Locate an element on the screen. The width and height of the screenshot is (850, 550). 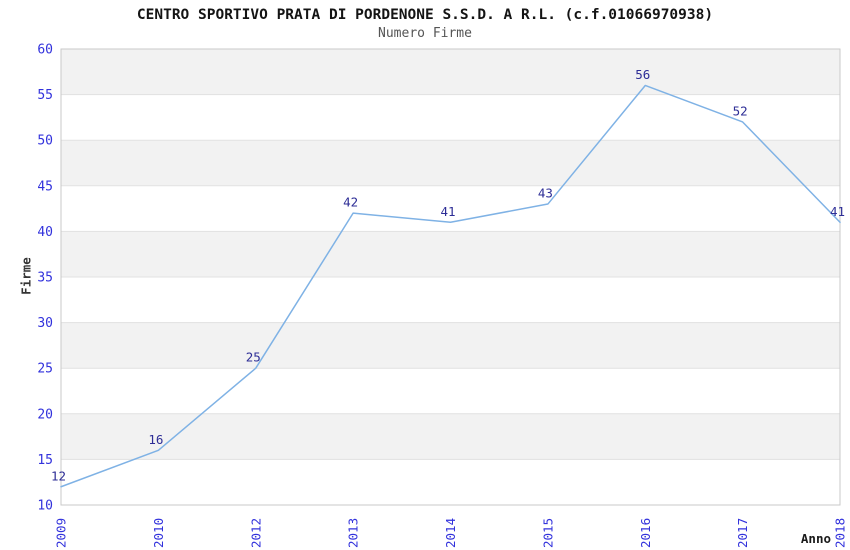
y-tick-label: 35 is located at coordinates (45, 278).